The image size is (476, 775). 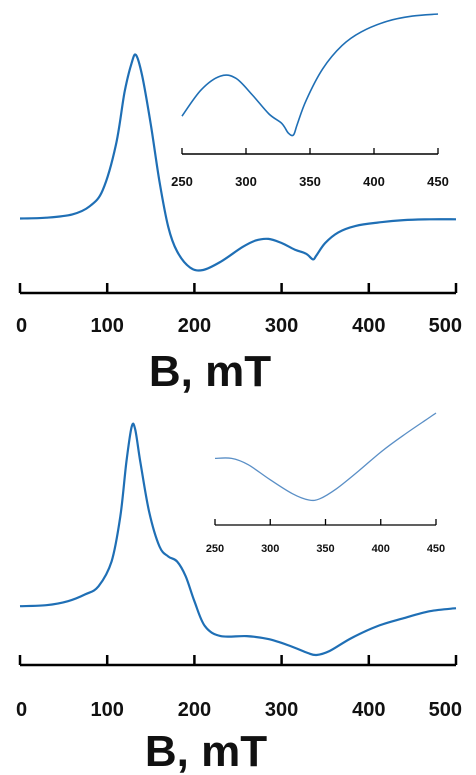 What do you see at coordinates (445, 710) in the screenshot?
I see `bottom-main-tick-label: 500` at bounding box center [445, 710].